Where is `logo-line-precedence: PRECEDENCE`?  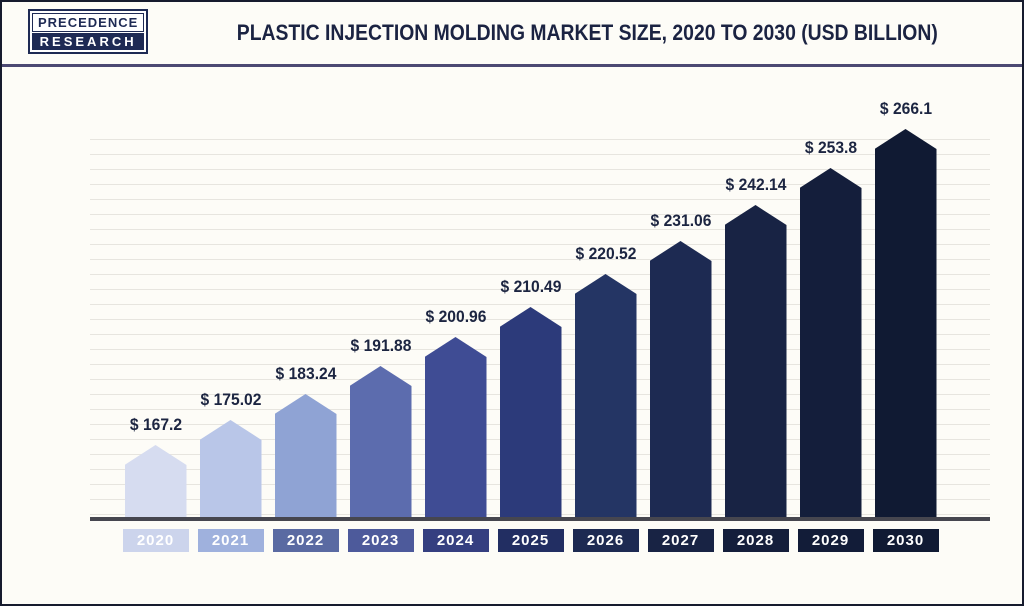 logo-line-precedence: PRECEDENCE is located at coordinates (88, 22).